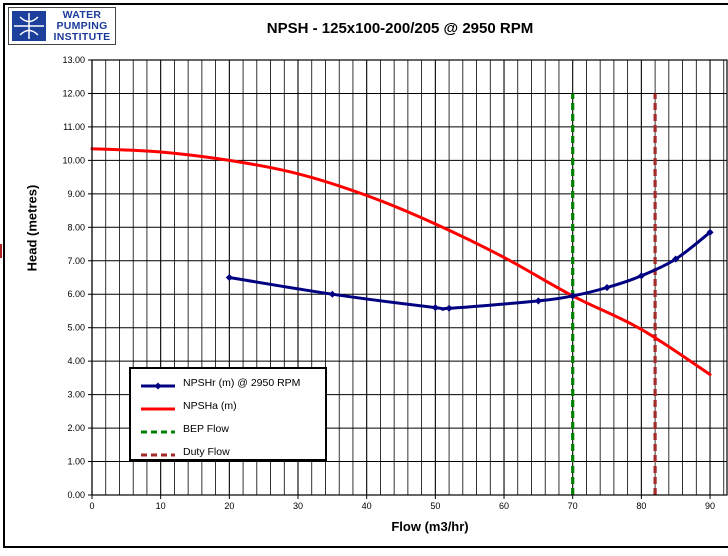  Describe the element at coordinates (435, 506) in the screenshot. I see `x-tick-label: 50` at that location.